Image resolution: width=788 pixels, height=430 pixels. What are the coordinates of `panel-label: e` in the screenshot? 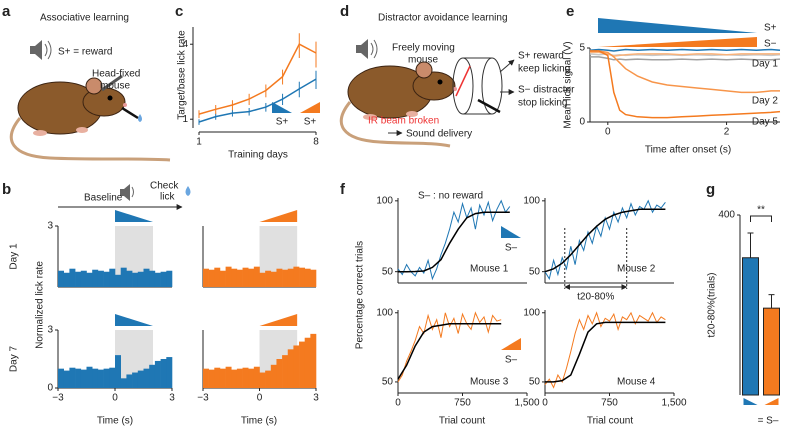 It's located at (570, 11).